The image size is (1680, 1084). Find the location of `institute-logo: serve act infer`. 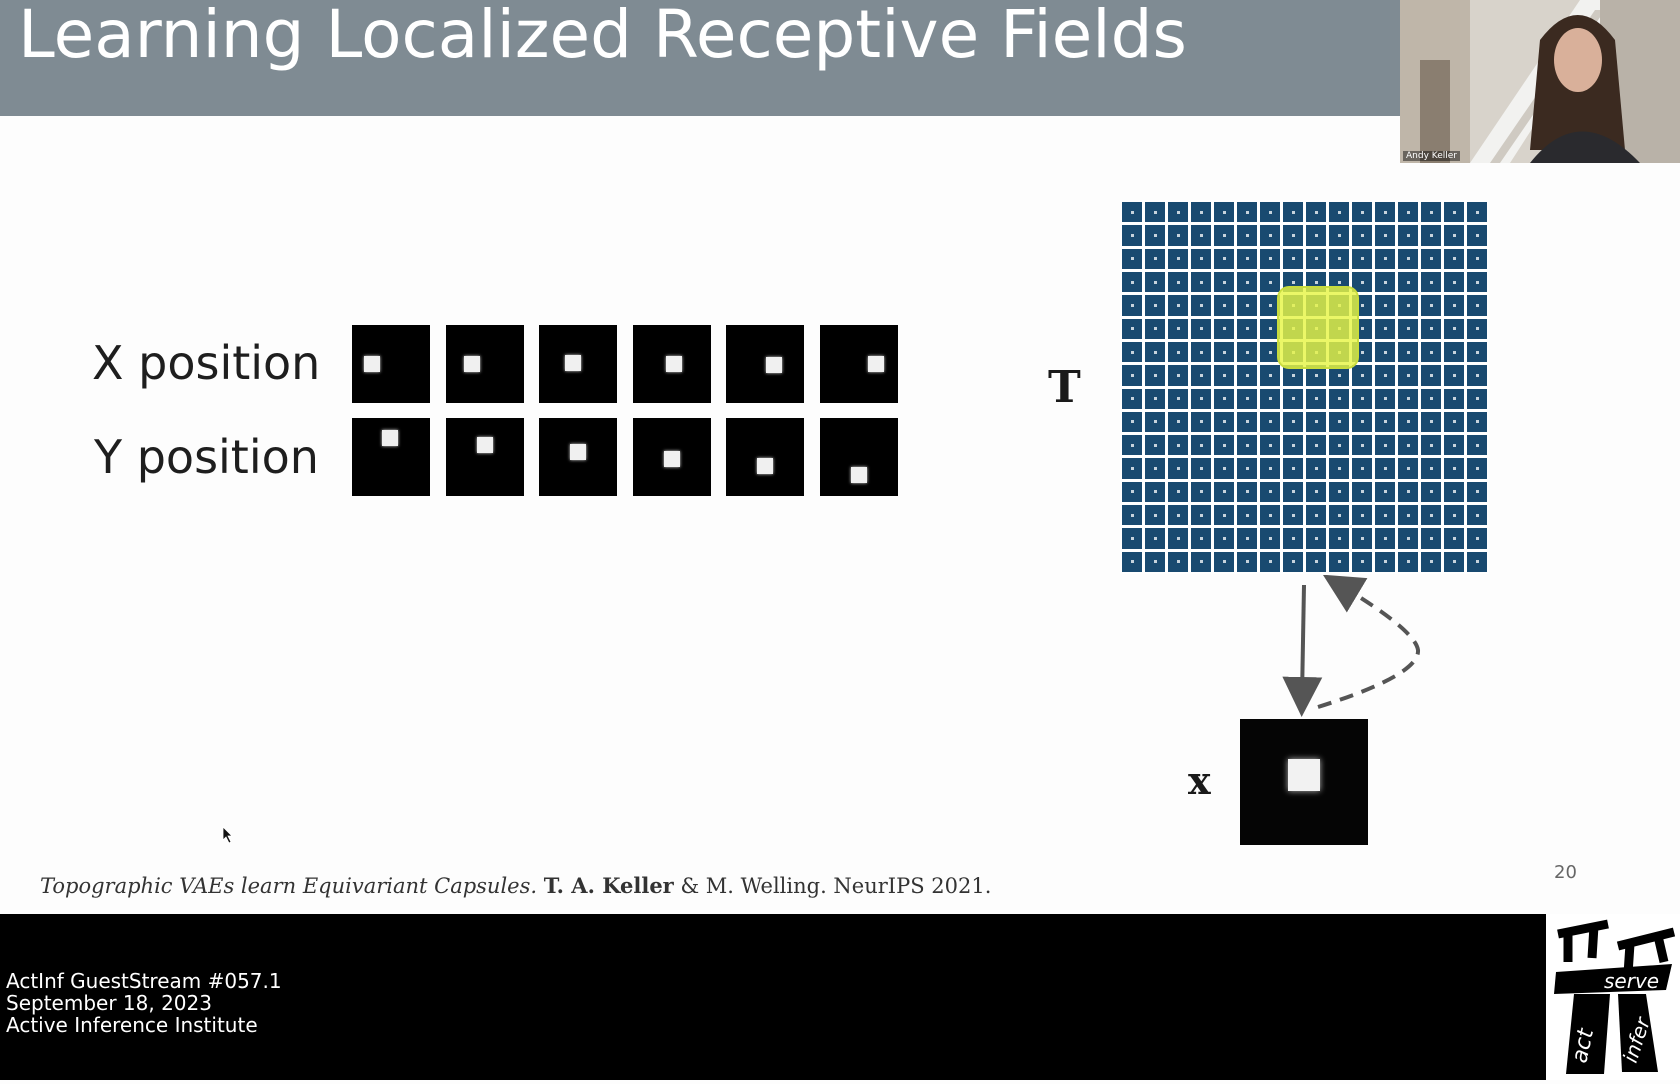

institute-logo: serve act infer is located at coordinates (1613, 997).